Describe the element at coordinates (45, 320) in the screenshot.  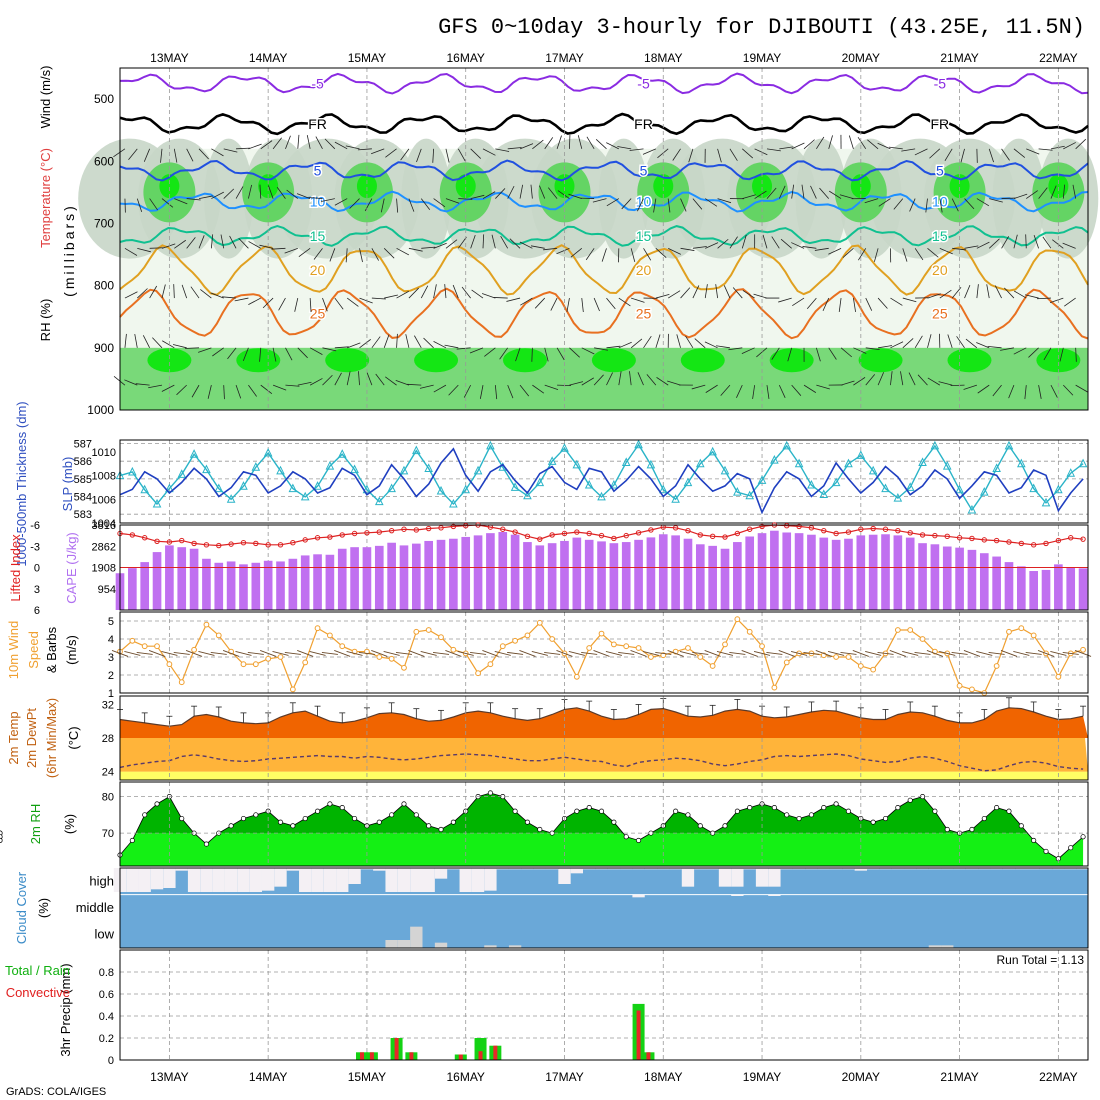
I see `rh-axis-label: RH (%)` at that location.